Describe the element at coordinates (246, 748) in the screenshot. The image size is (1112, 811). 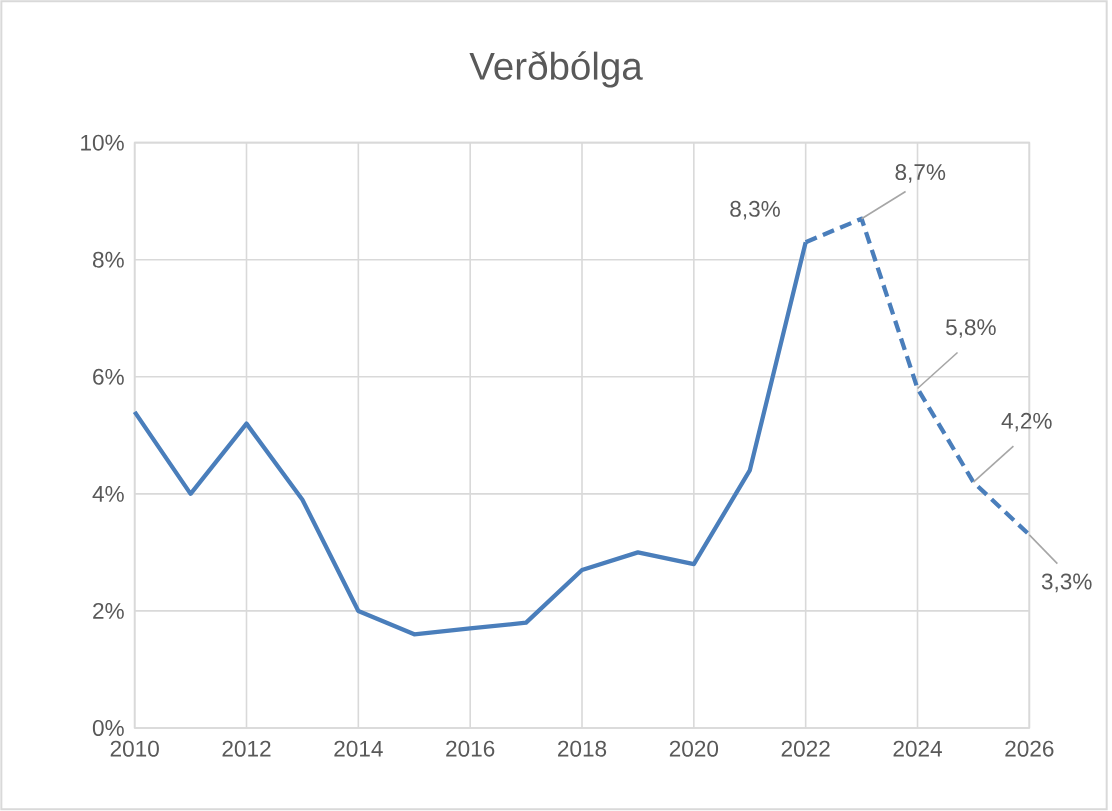
I see `x-tick-label: 2012` at that location.